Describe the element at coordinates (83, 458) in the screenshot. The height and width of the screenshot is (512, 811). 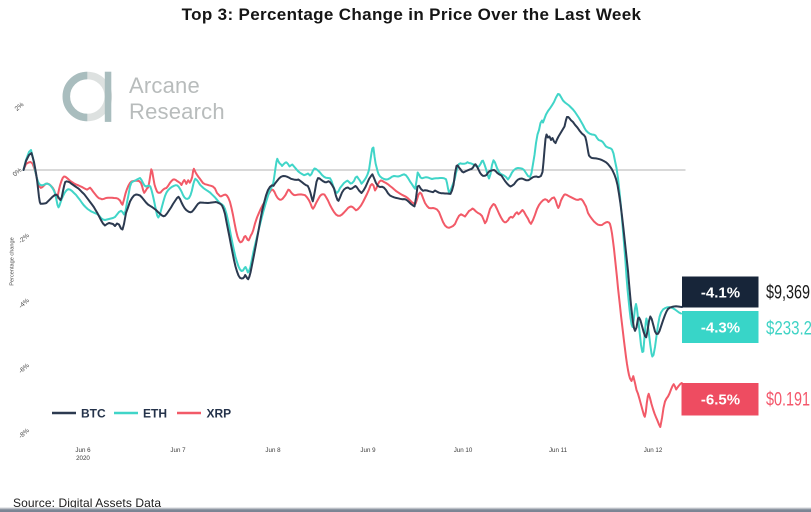
I see `svg-text: 2020` at that location.